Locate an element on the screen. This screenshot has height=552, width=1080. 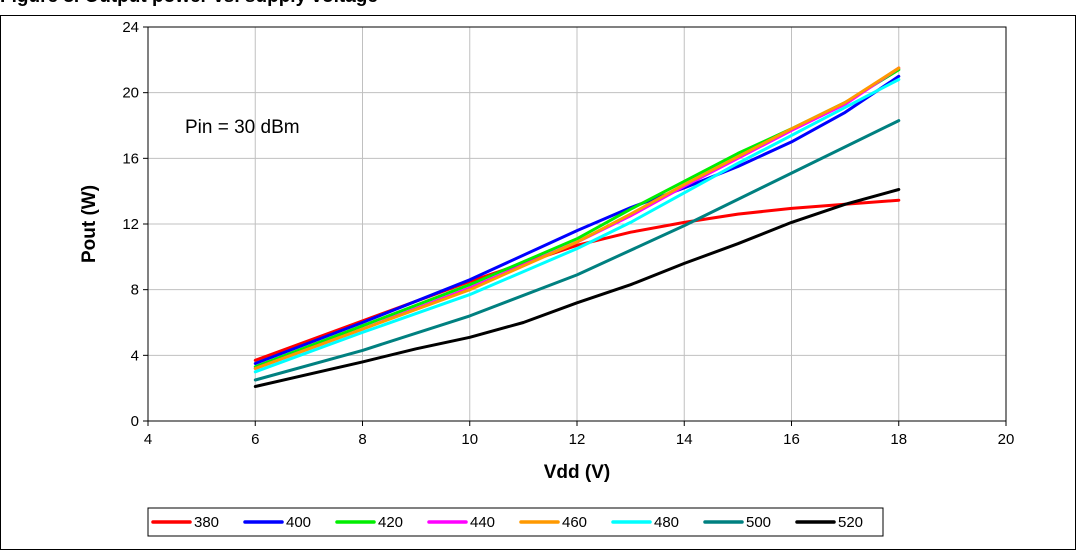
x-tick-label: 20 is located at coordinates (1006, 439).